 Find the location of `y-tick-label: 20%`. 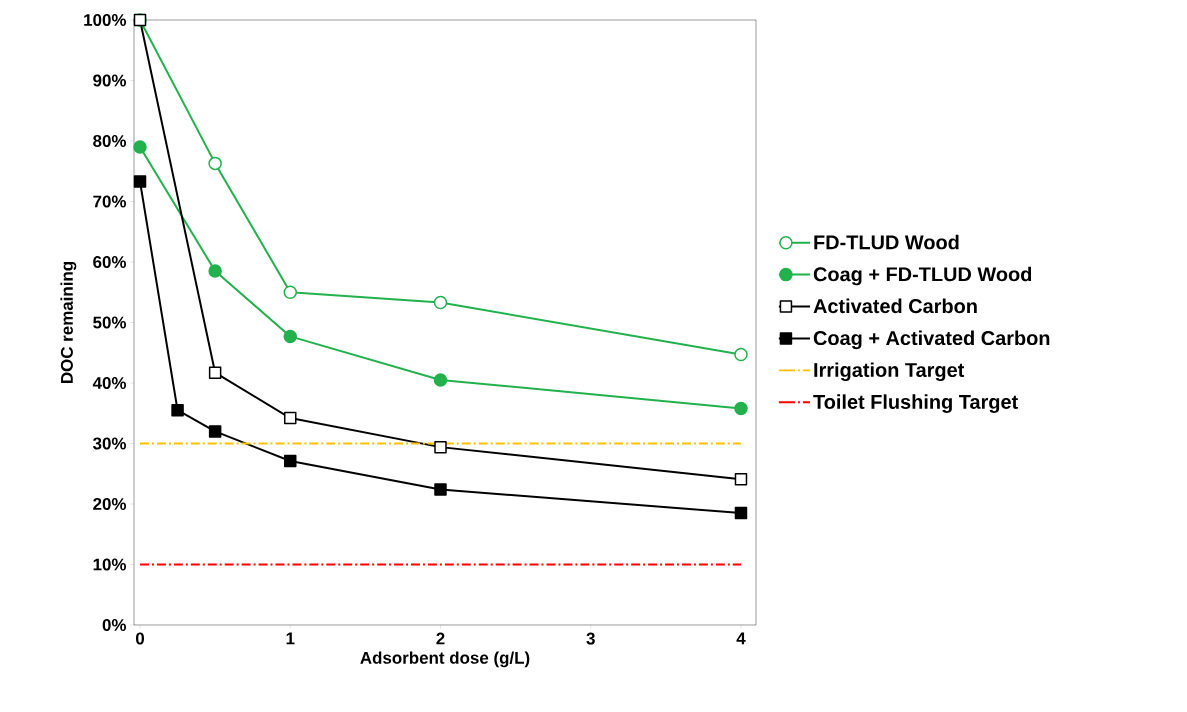

y-tick-label: 20% is located at coordinates (110, 504).